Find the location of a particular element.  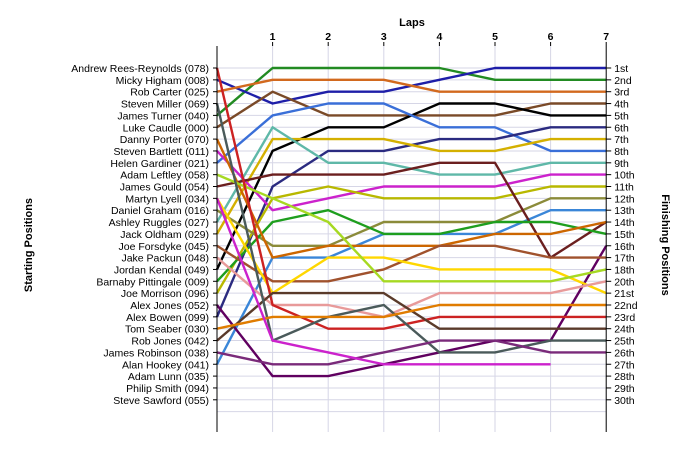

lap-tick-label: 7 is located at coordinates (606, 37).